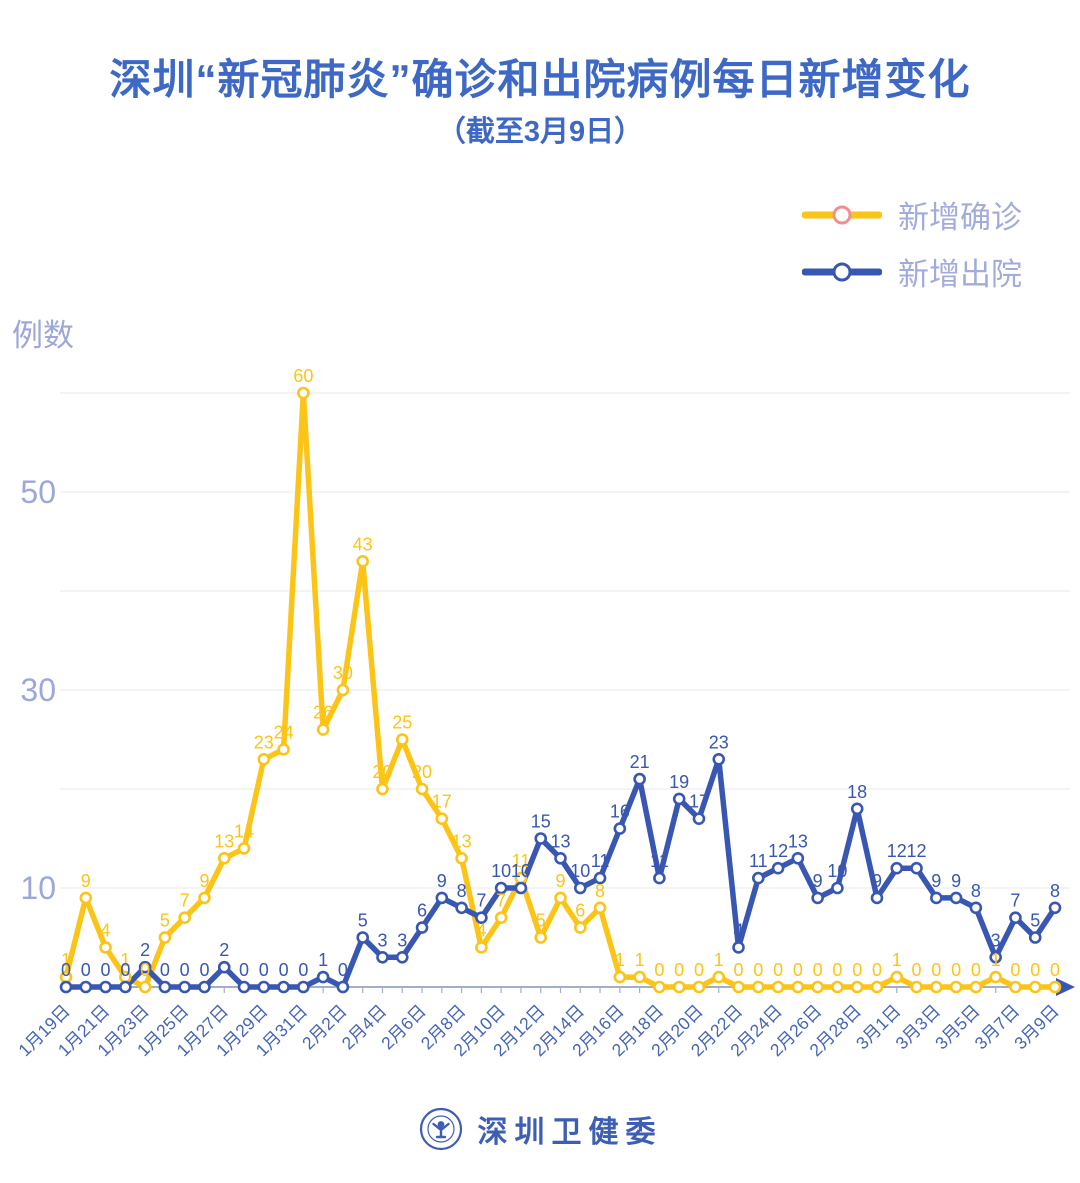  Describe the element at coordinates (442, 802) in the screenshot. I see `point-value-label: 17` at that location.